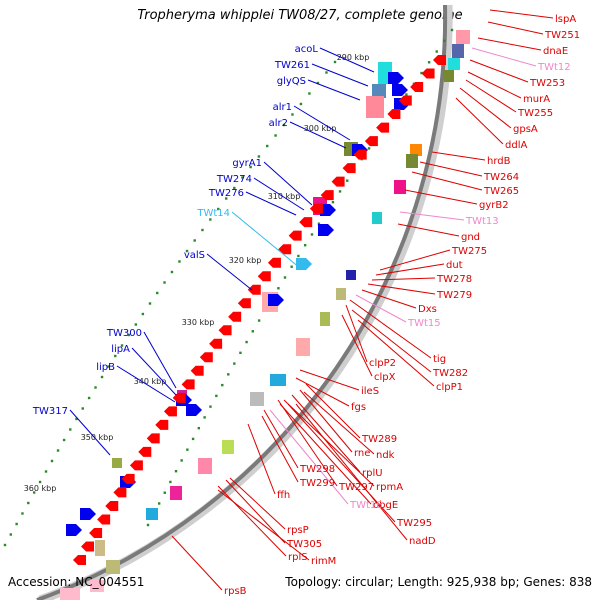  I want to click on reverse-gene-label: TWt16, so click(366, 505).